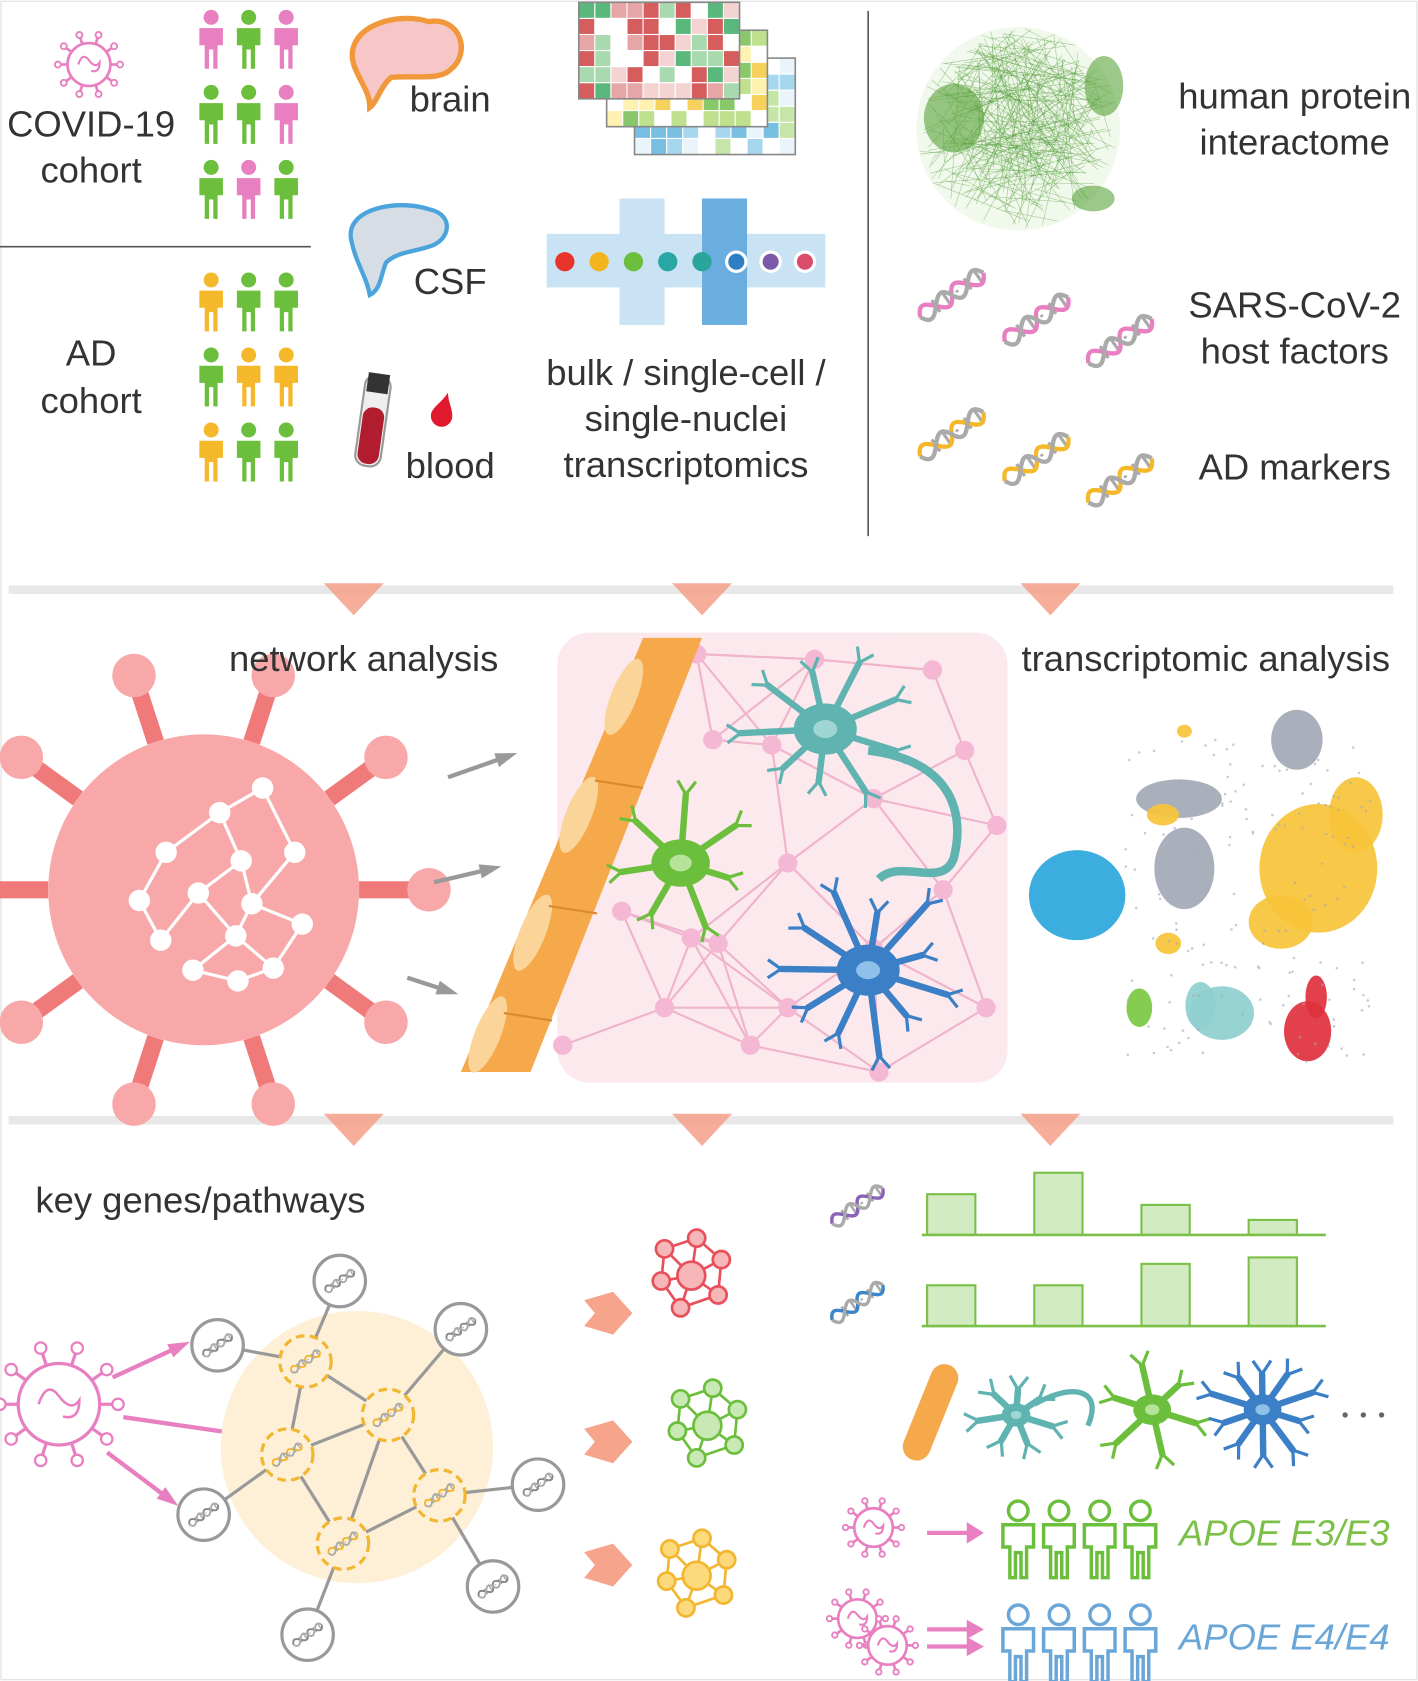 This screenshot has height=1681, width=1418. I want to click on resource-label: AD markers, so click(1295, 466).